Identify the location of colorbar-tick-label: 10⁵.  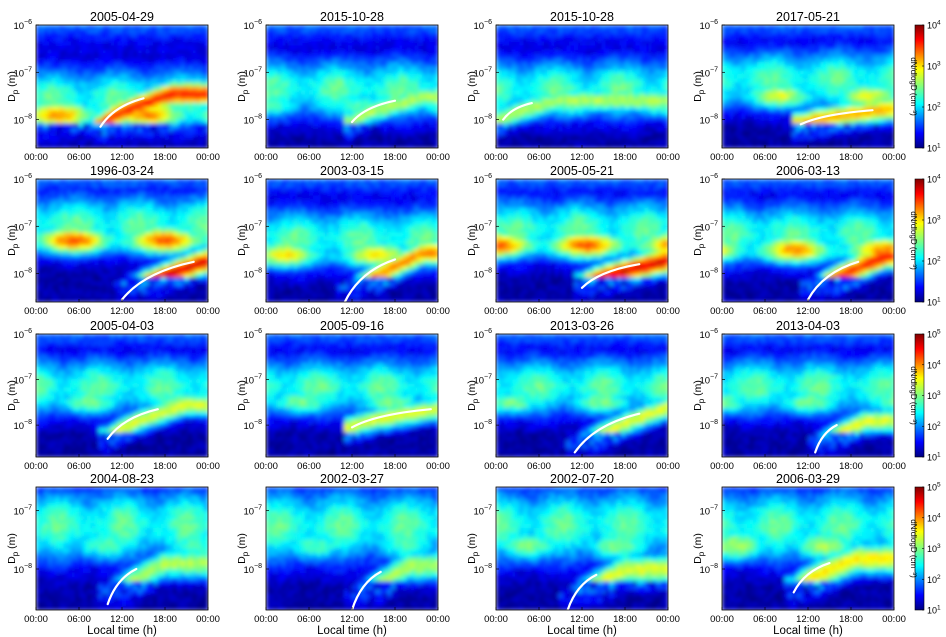
(934, 487).